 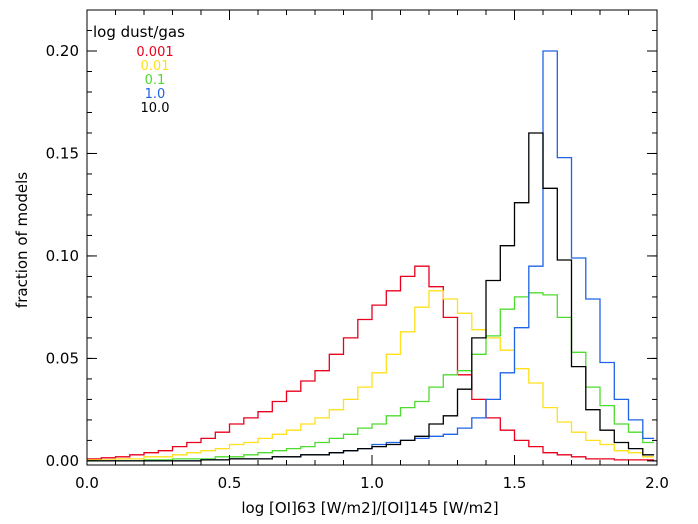 What do you see at coordinates (22, 240) in the screenshot?
I see `y-axis-label: fraction of models` at bounding box center [22, 240].